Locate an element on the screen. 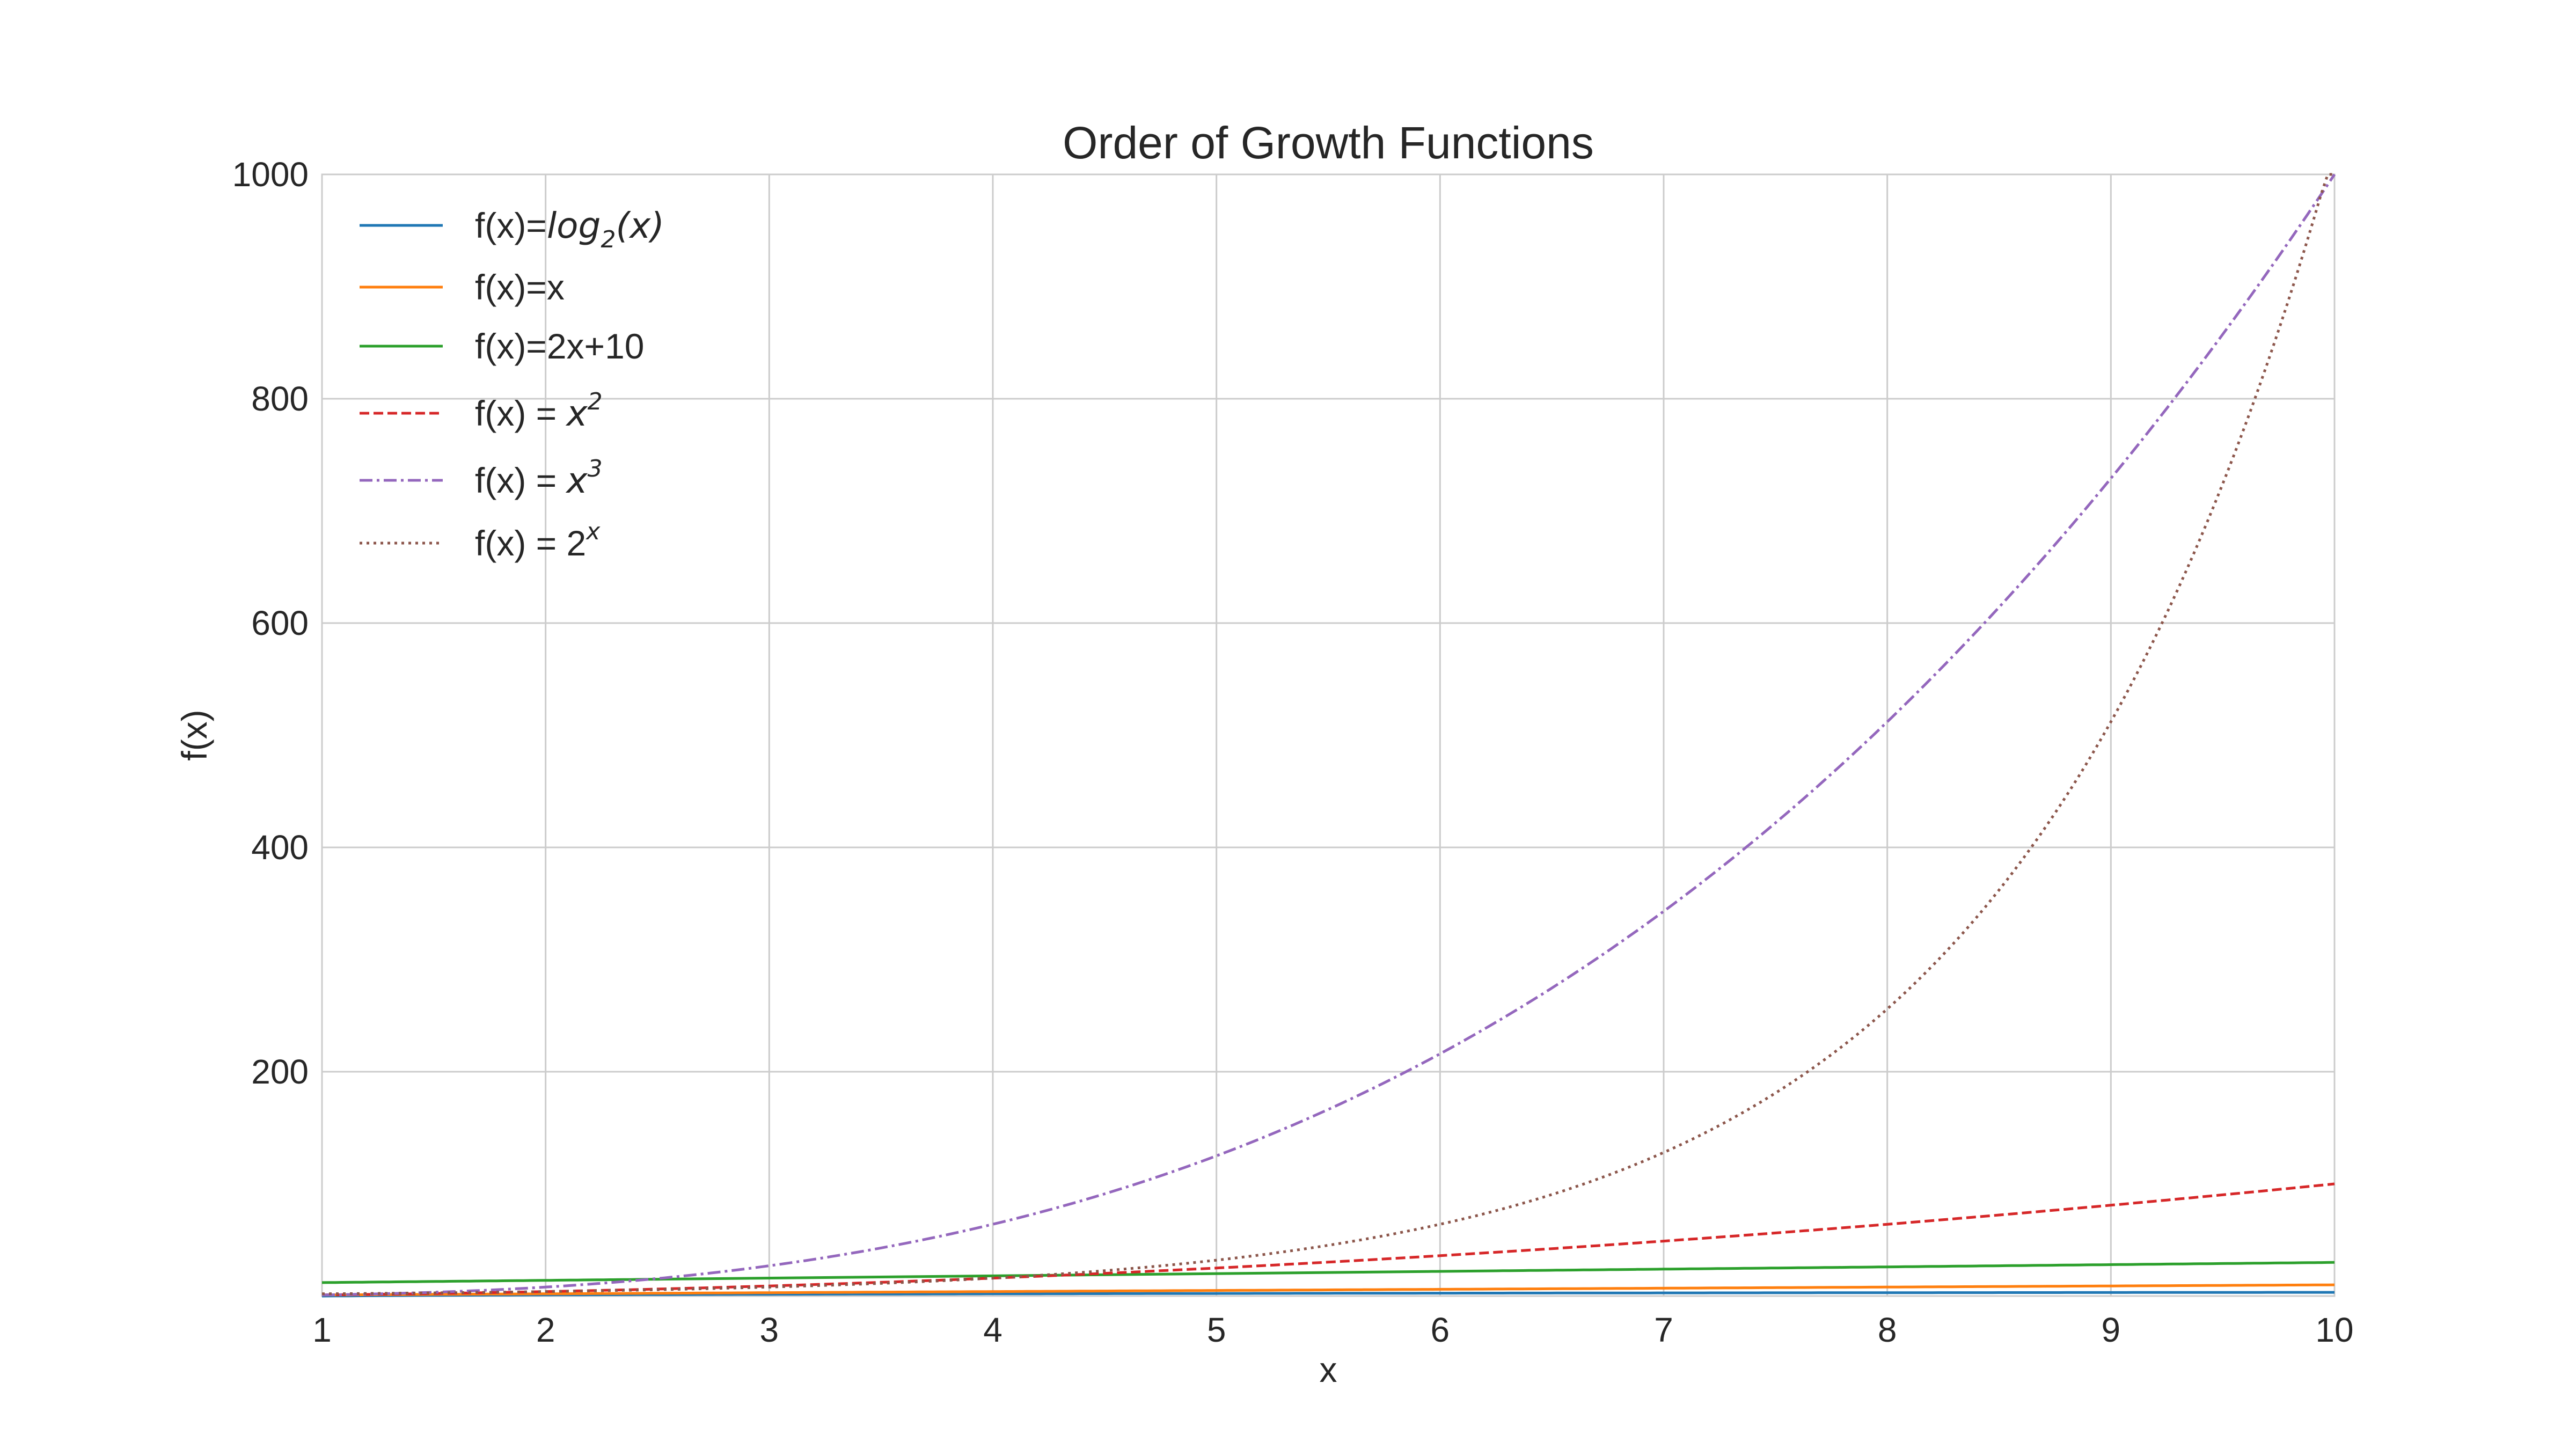  x-tick-label: 2 is located at coordinates (545, 1330).